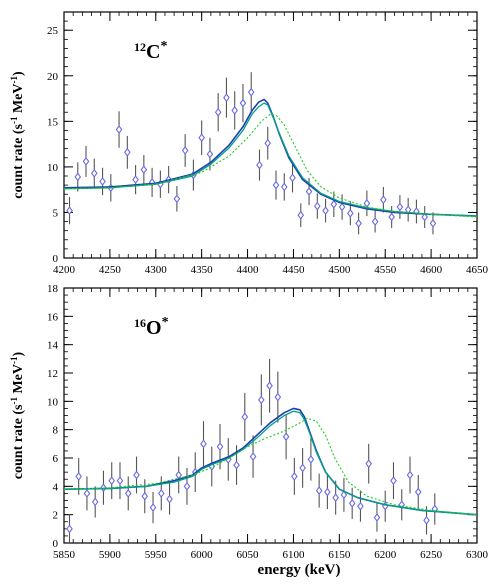  Describe the element at coordinates (56, 213) in the screenshot. I see `y-tick-label: 5` at that location.